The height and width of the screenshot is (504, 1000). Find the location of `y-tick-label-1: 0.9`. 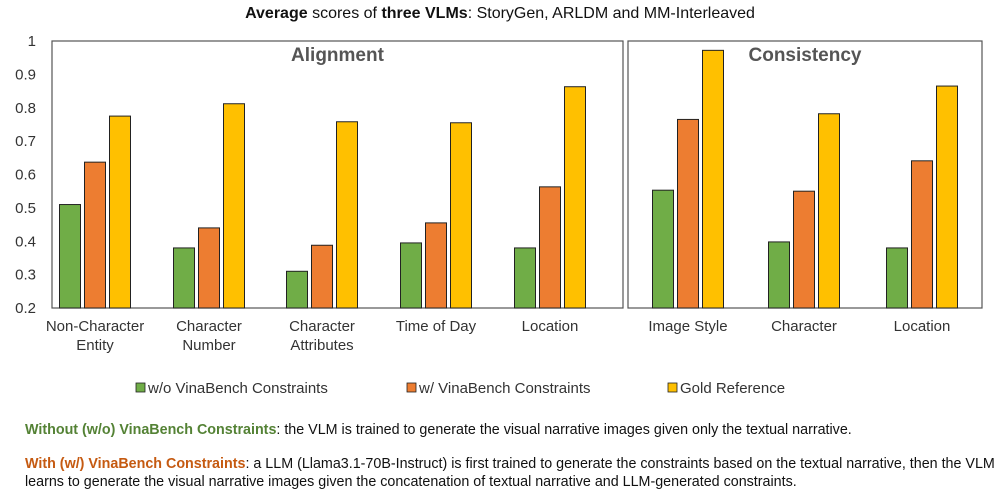

y-tick-label-1: 0.9 is located at coordinates (25, 74).